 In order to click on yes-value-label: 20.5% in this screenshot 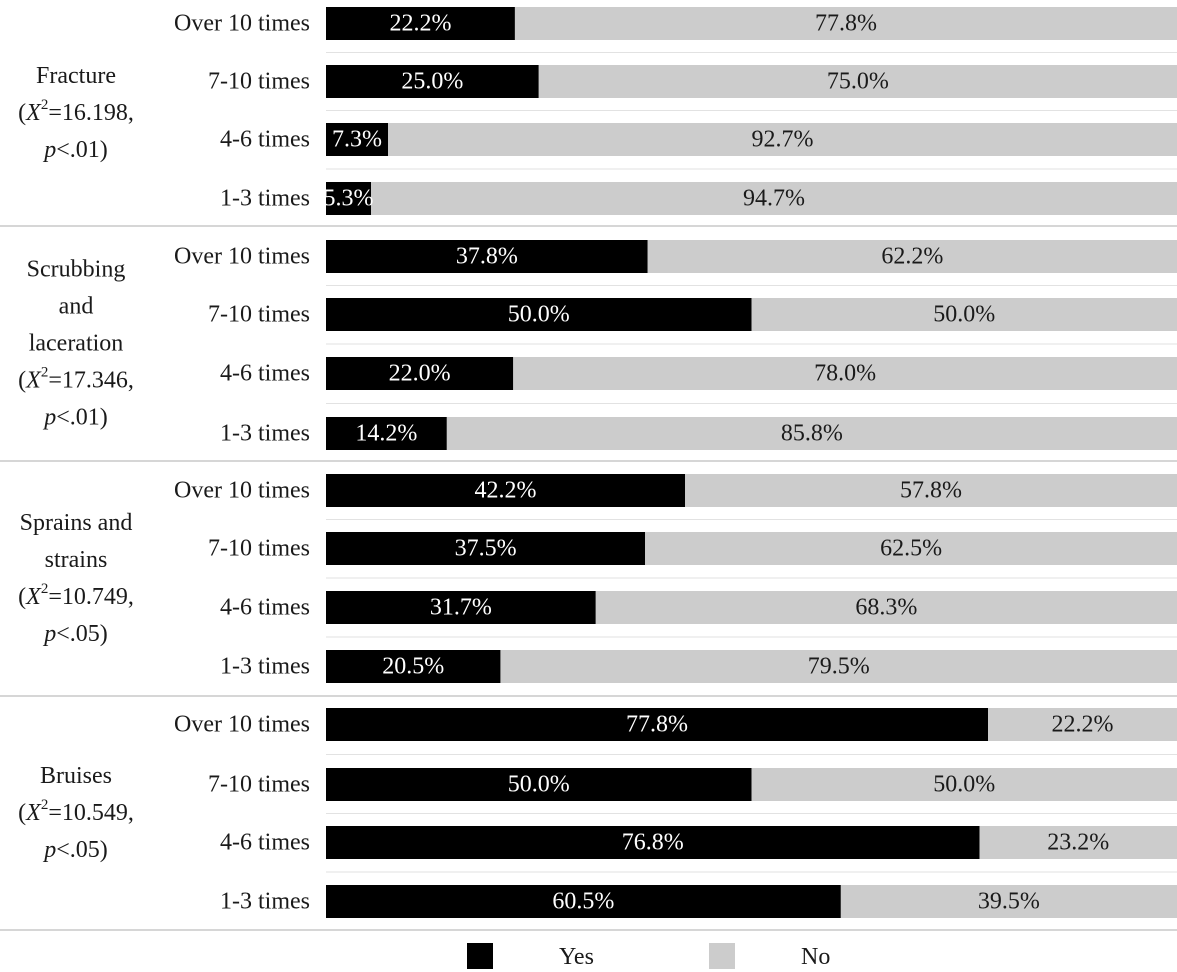, I will do `click(413, 667)`.